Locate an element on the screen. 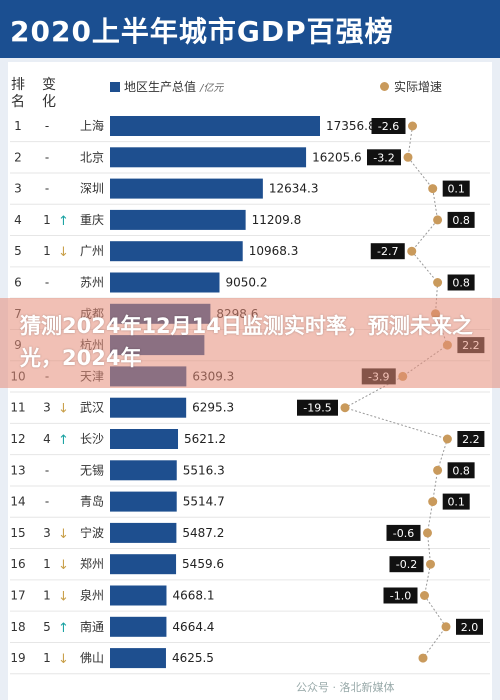  rank-label: 3 is located at coordinates (18, 189).